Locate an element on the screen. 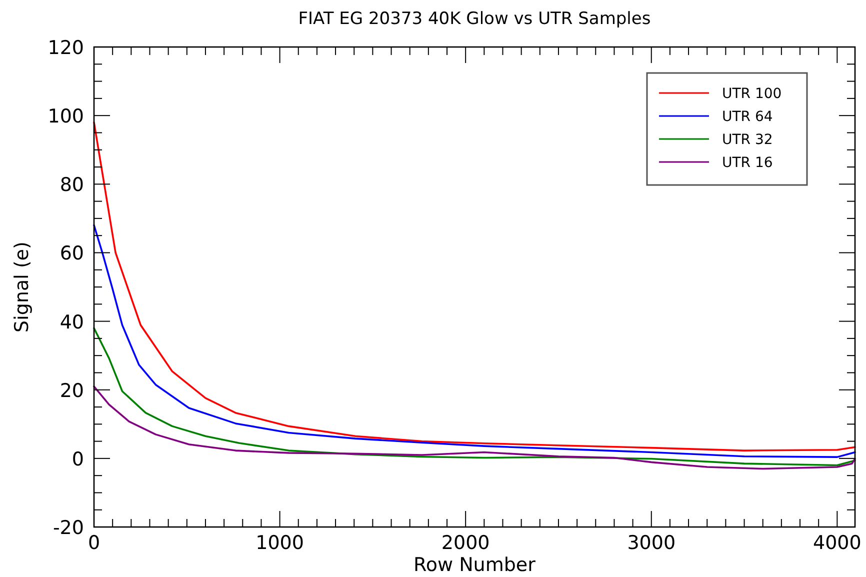  chart-title: FIAT EG 20373 40K Glow vs UTR Samples is located at coordinates (474, 19).